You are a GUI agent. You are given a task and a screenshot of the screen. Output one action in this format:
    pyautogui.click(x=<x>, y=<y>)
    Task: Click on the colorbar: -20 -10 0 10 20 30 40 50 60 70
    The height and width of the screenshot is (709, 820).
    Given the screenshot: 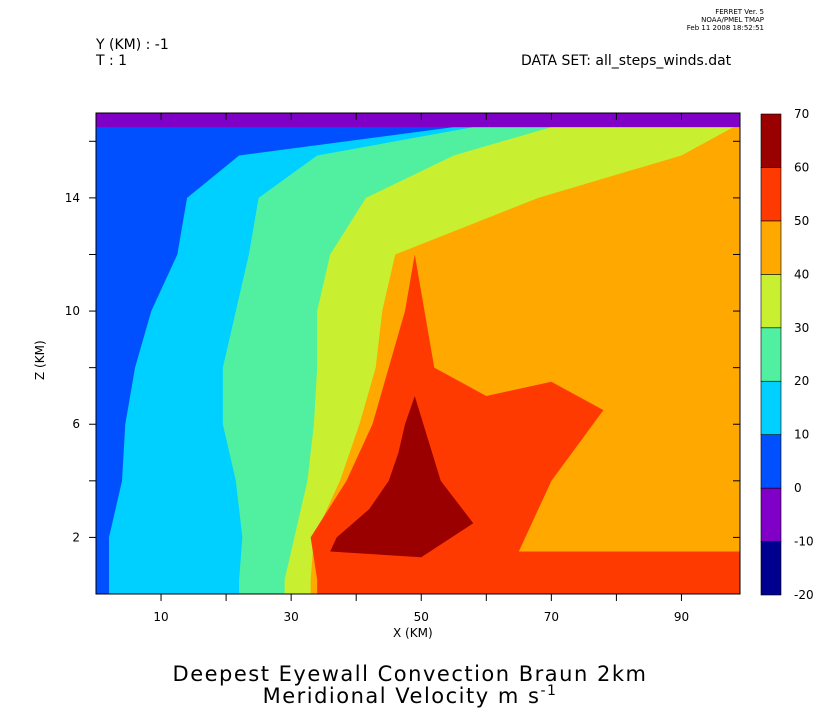 What is the action you would take?
    pyautogui.click(x=787, y=354)
    